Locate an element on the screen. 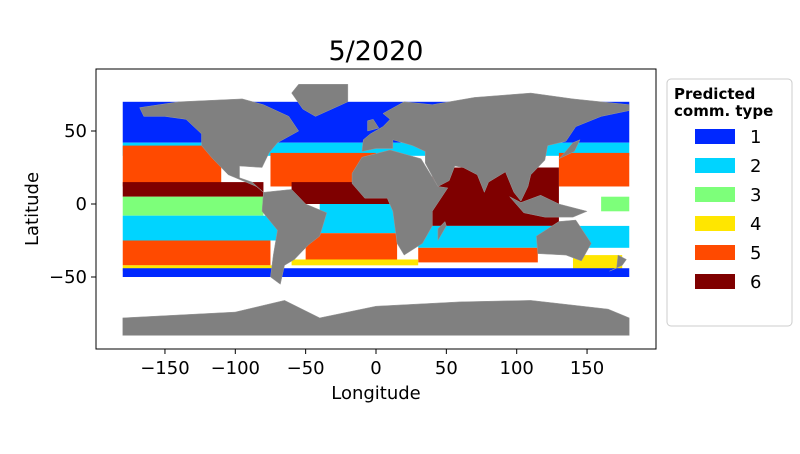 The height and width of the screenshot is (454, 800). x-tick-label: −100 is located at coordinates (235, 368).